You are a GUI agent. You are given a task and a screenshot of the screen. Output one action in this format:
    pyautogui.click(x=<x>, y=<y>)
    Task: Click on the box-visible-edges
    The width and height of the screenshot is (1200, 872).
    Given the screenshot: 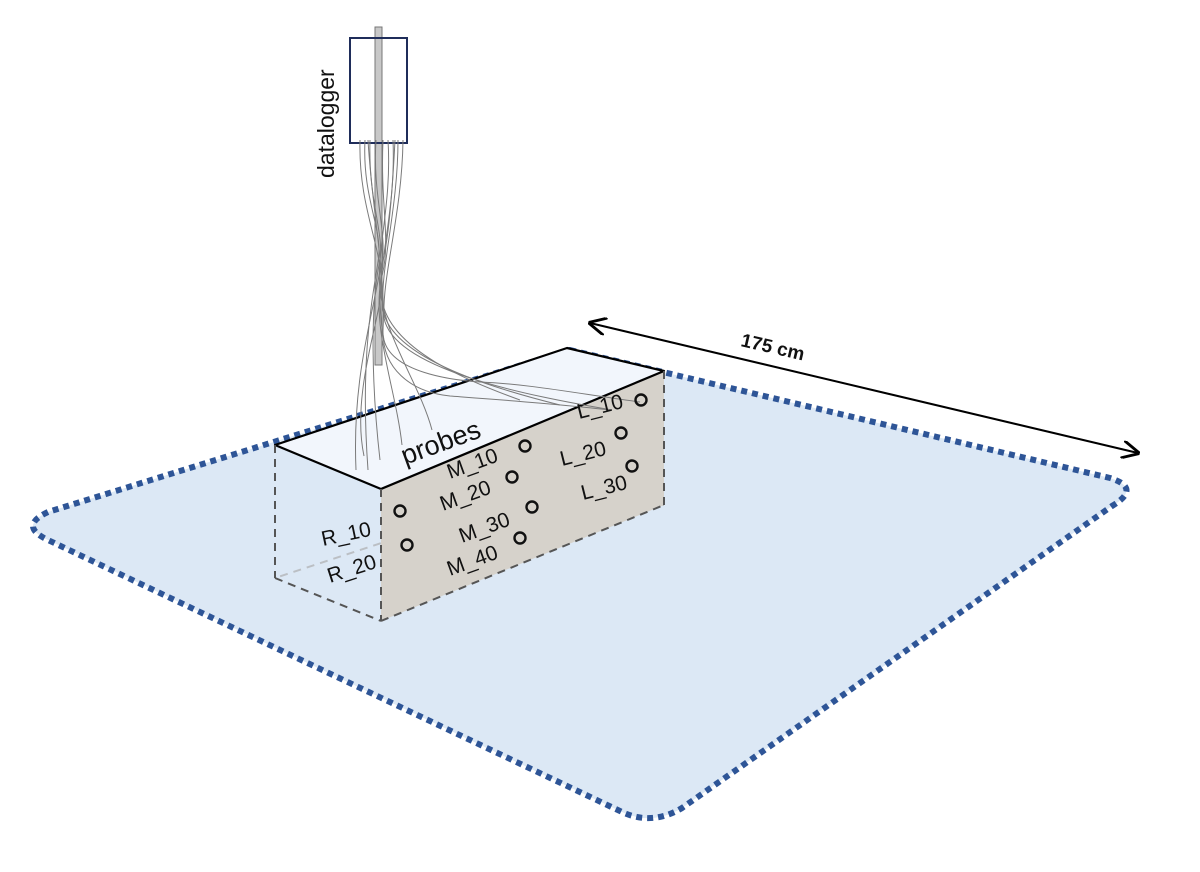 What is the action you would take?
    pyautogui.click(x=469, y=496)
    